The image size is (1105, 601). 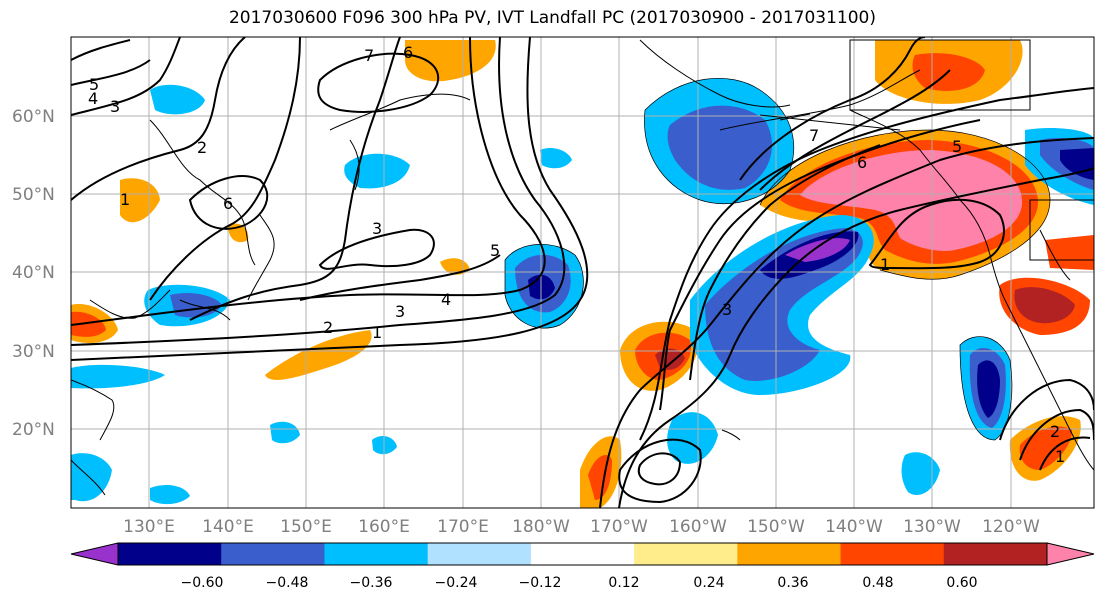 I want to click on lat-label: 50°N, so click(x=33, y=195).